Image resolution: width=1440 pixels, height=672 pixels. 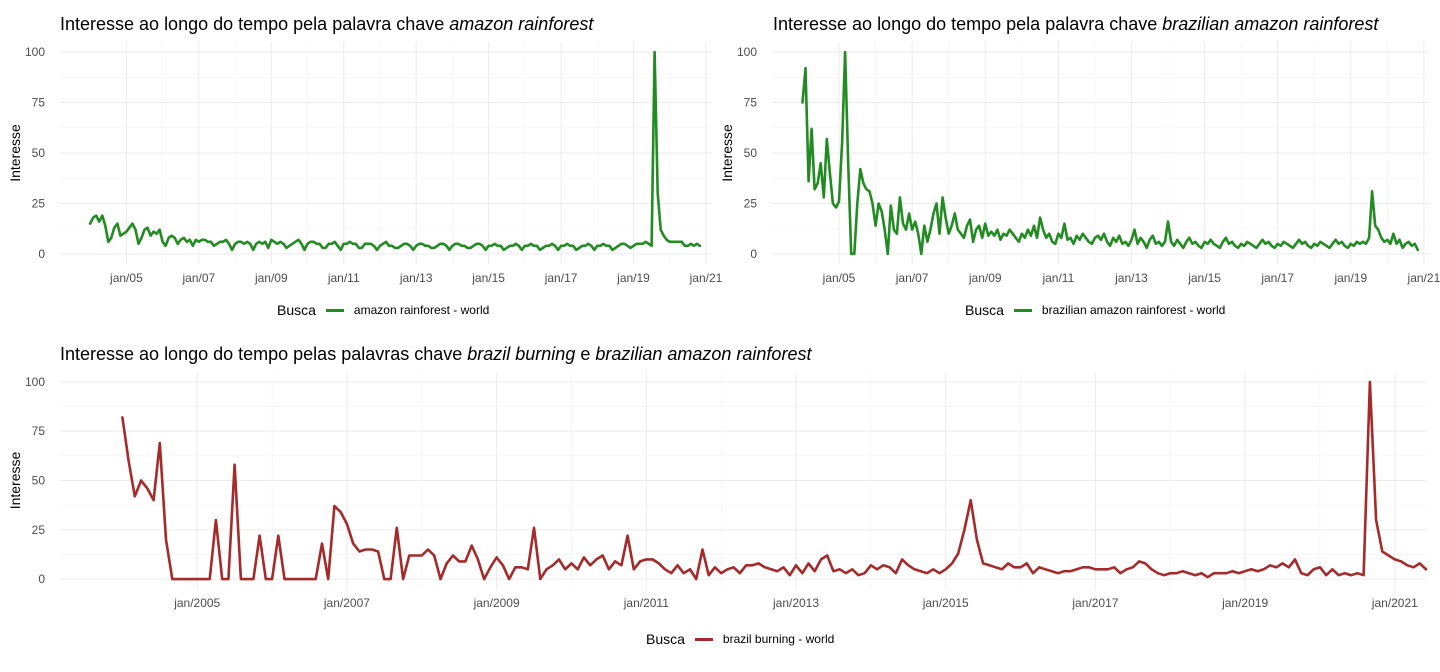 I want to click on x-tick-label: jan/2013, so click(x=795, y=603).